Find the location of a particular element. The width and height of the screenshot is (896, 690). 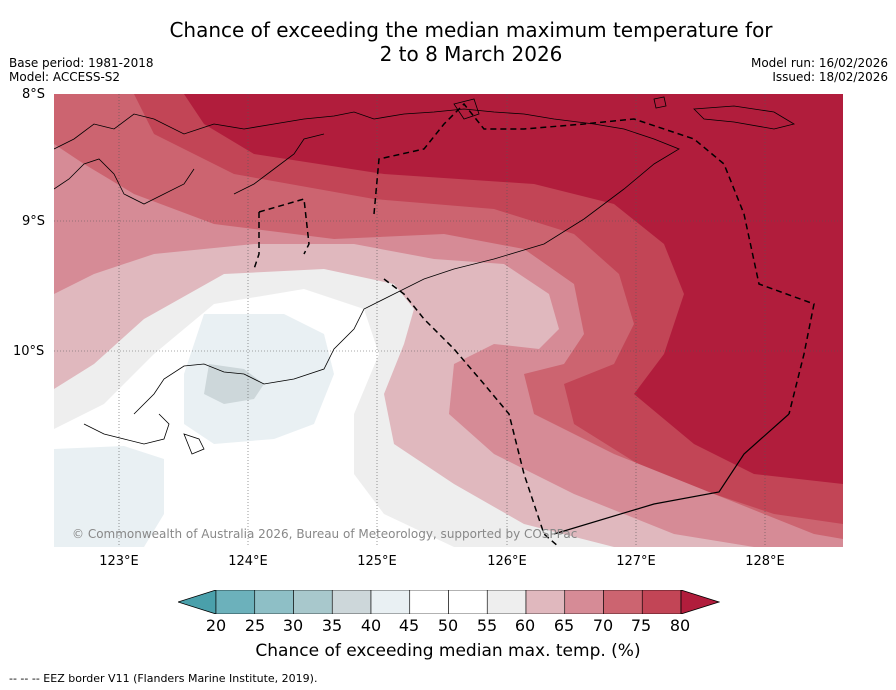

colorbar-tick-45: 45 is located at coordinates (409, 625).